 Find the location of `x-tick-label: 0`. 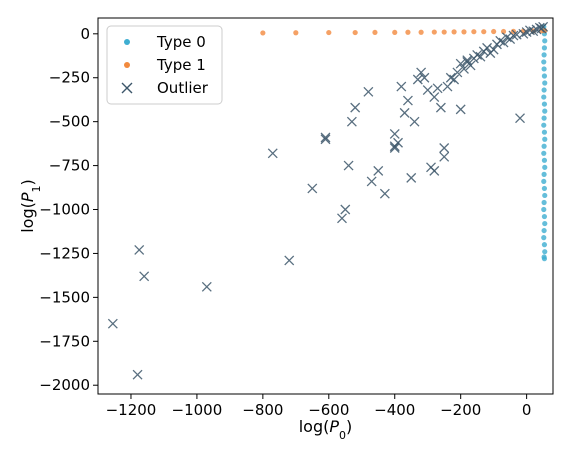

x-tick-label: 0 is located at coordinates (527, 410).